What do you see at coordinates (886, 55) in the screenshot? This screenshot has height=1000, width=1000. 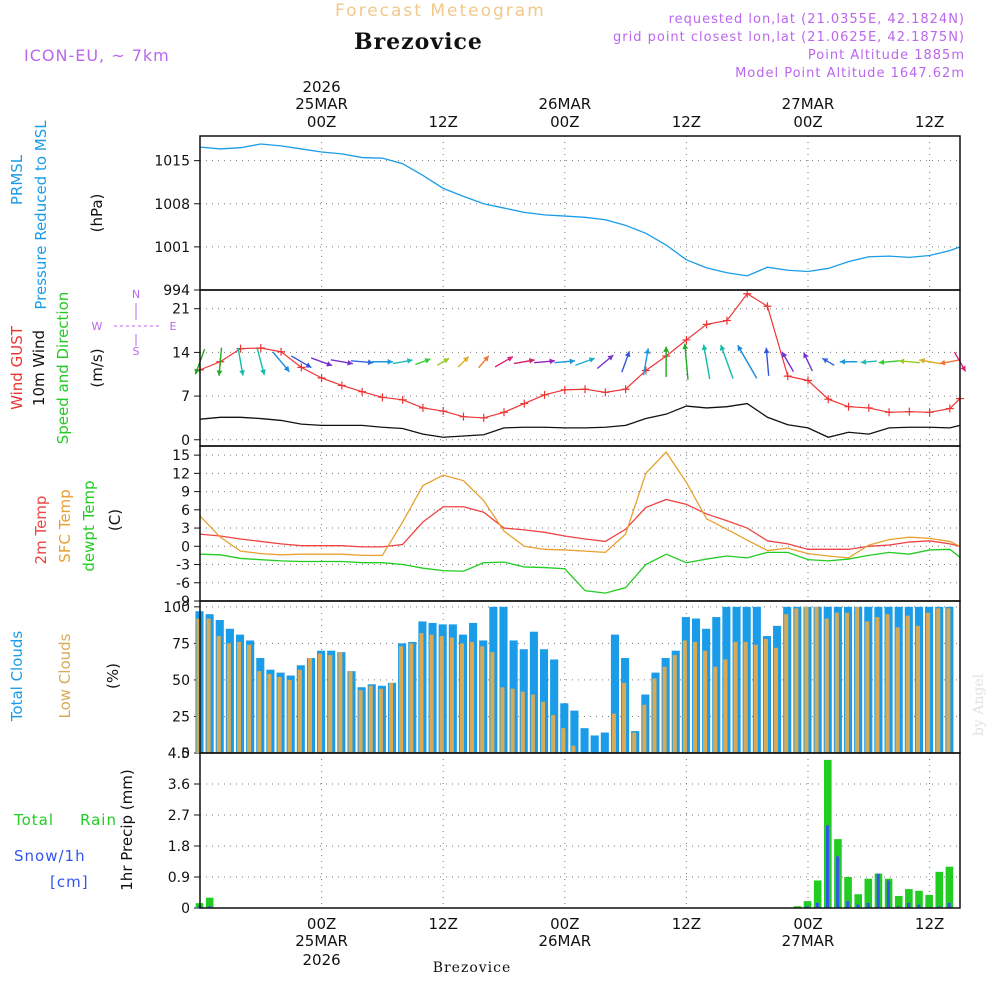 I see `point-altitude: Point Altitude 1885m` at bounding box center [886, 55].